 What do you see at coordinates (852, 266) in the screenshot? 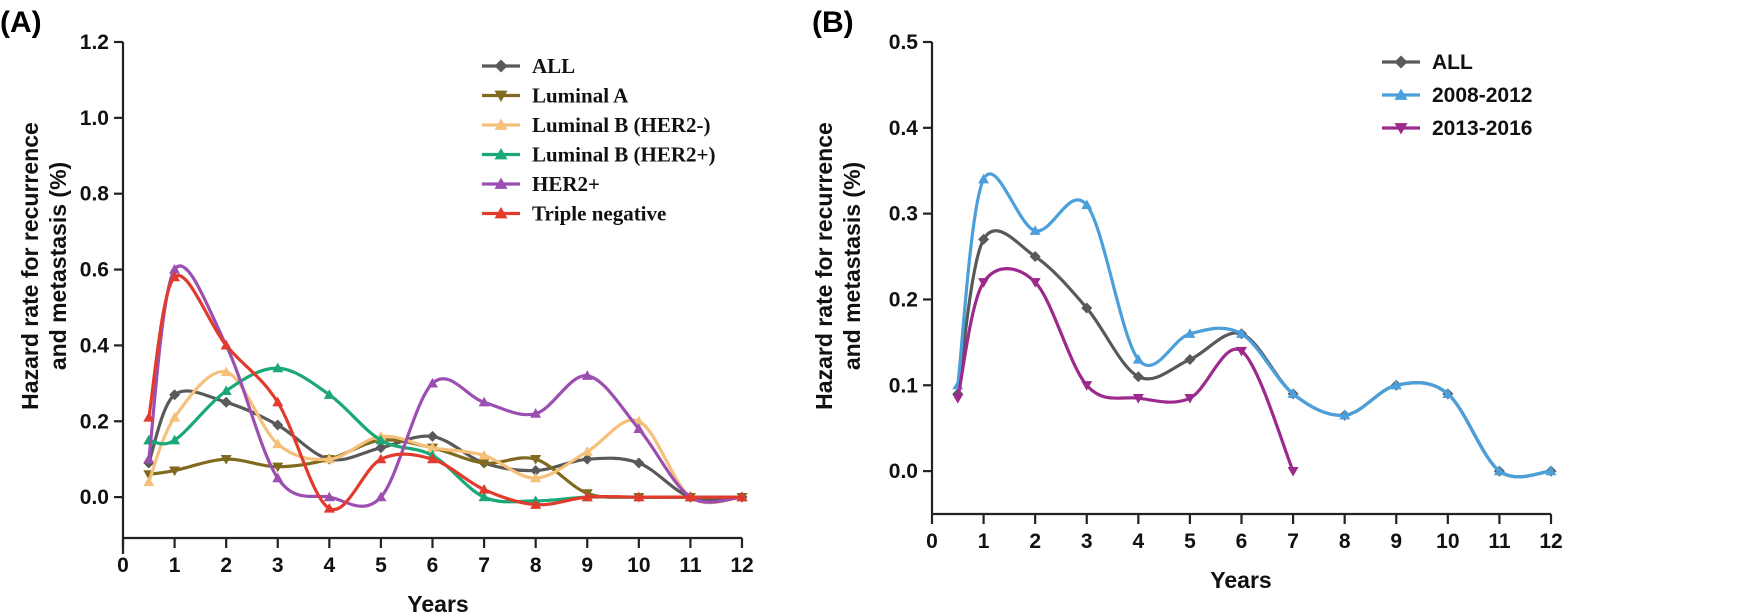
I see `panel-b-ylabel-line2: and metastasis (%)` at bounding box center [852, 266].